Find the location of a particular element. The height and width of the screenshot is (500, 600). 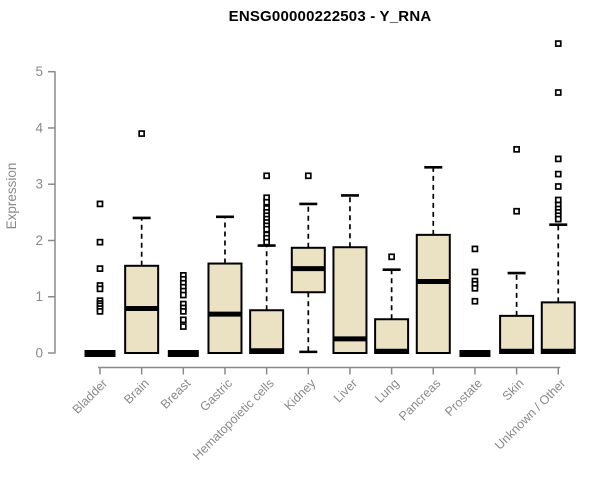

y-tick-label: 4 is located at coordinates (39, 127).